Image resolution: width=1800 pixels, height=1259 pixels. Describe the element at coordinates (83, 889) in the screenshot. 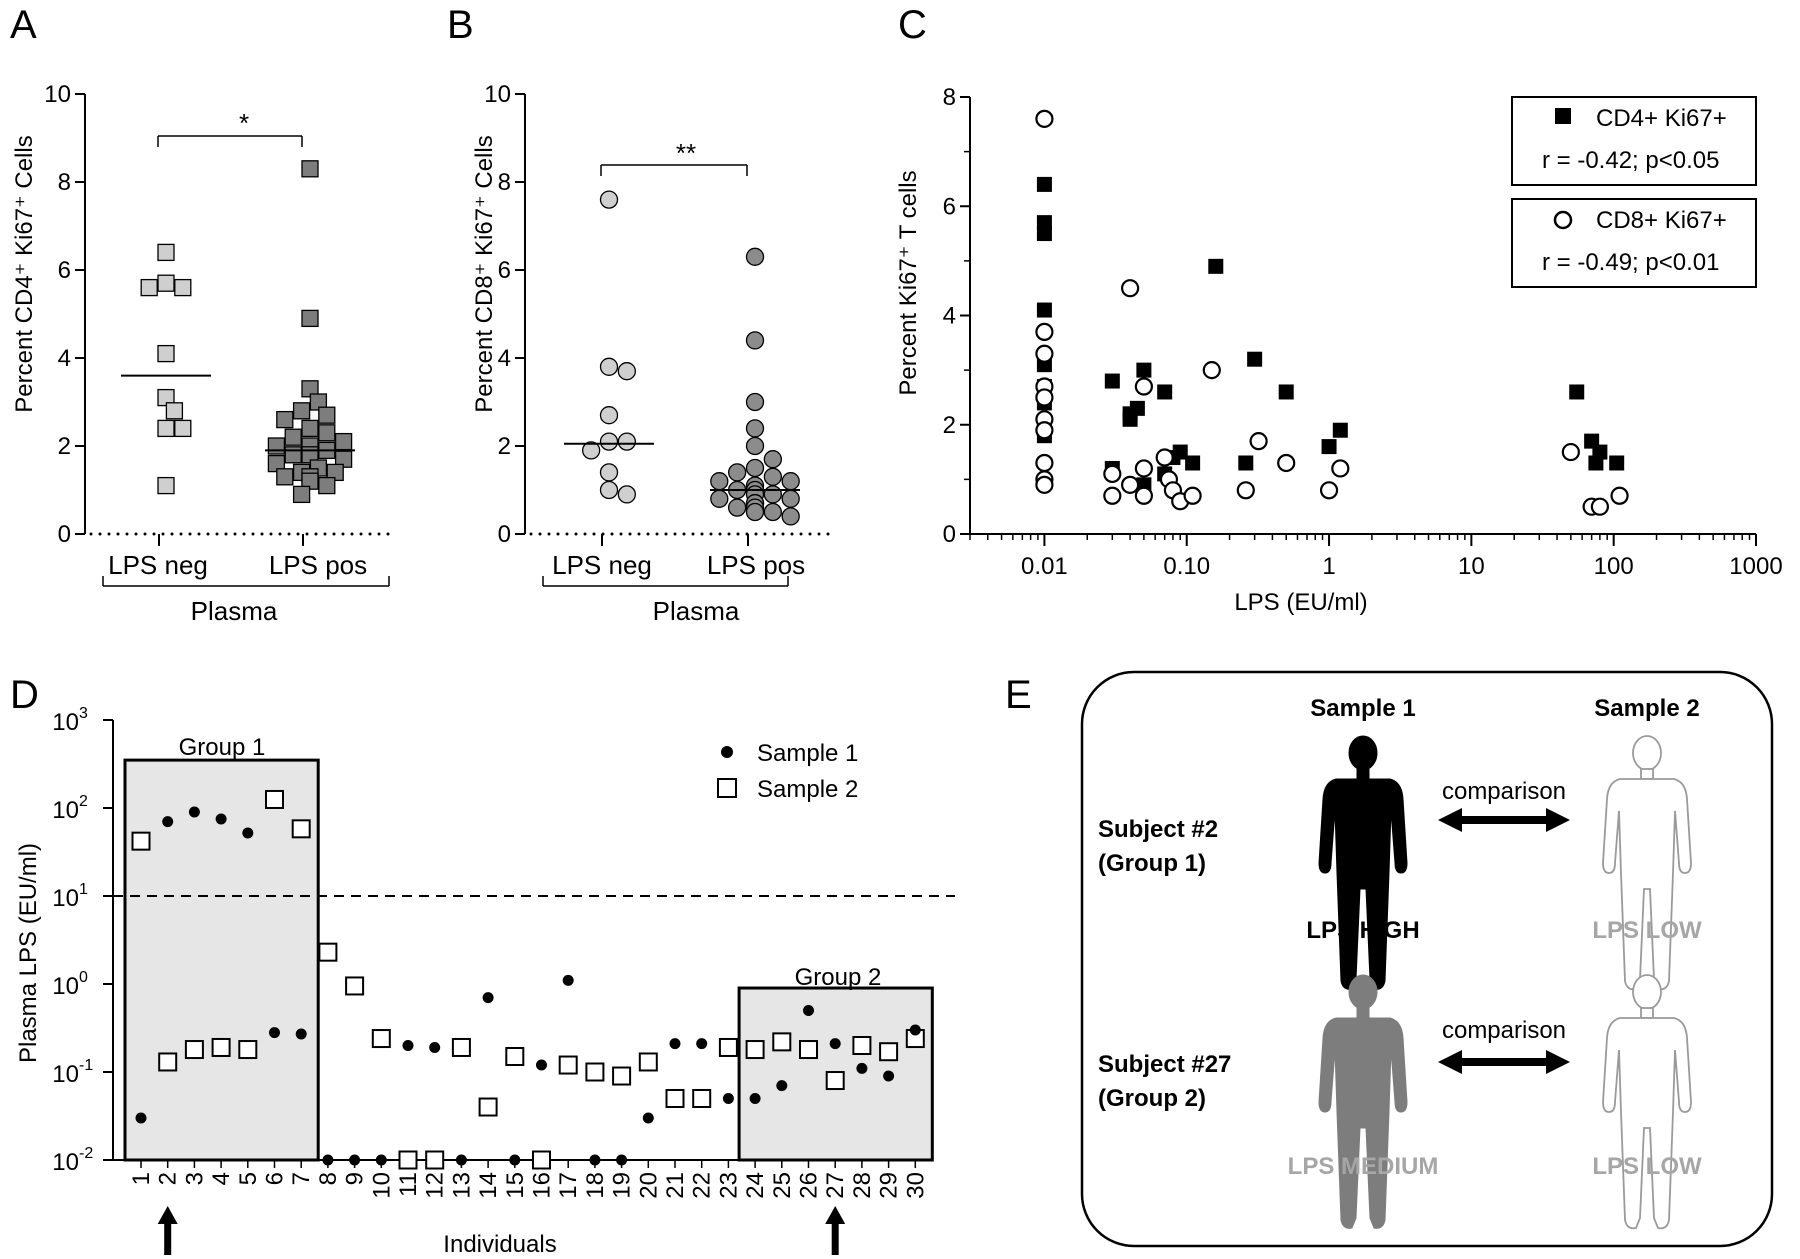

I see `y-tick-exponent: 1` at that location.